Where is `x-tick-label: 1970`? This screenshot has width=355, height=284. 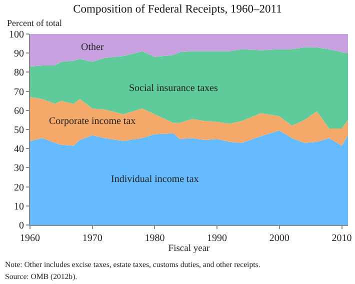
x-tick-label: 1970 is located at coordinates (92, 238).